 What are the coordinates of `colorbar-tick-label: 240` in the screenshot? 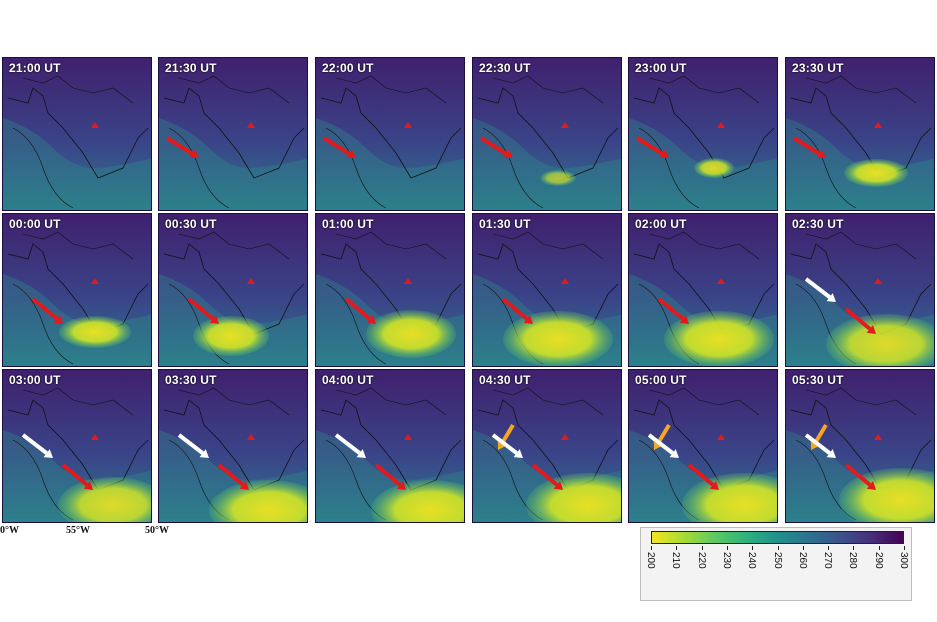 It's located at (752, 560).